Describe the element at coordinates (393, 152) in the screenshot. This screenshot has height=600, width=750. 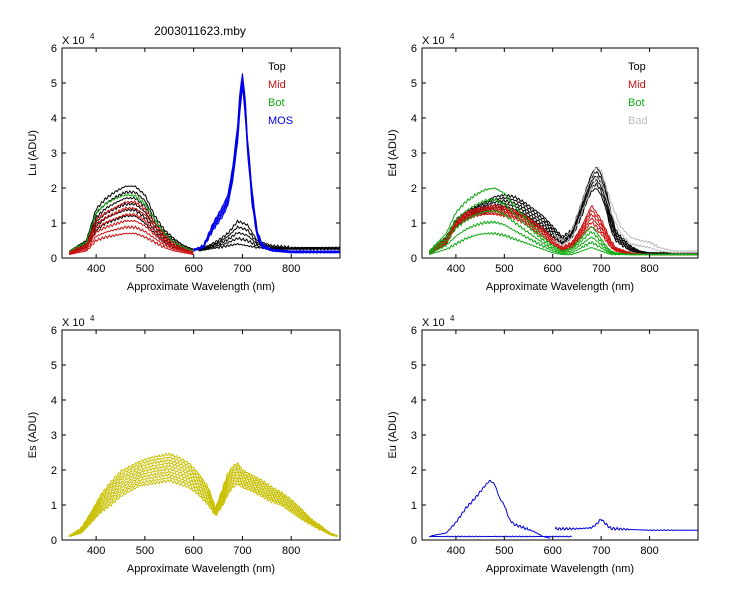
I see `y-axis-label: Ed (ADU)` at that location.